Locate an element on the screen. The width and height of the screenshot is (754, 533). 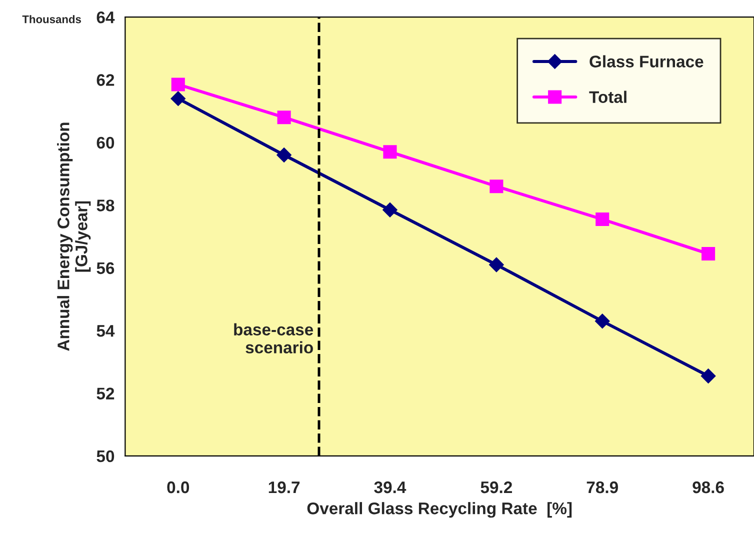
ref-line-label: base-case scenario is located at coordinates (274, 338).